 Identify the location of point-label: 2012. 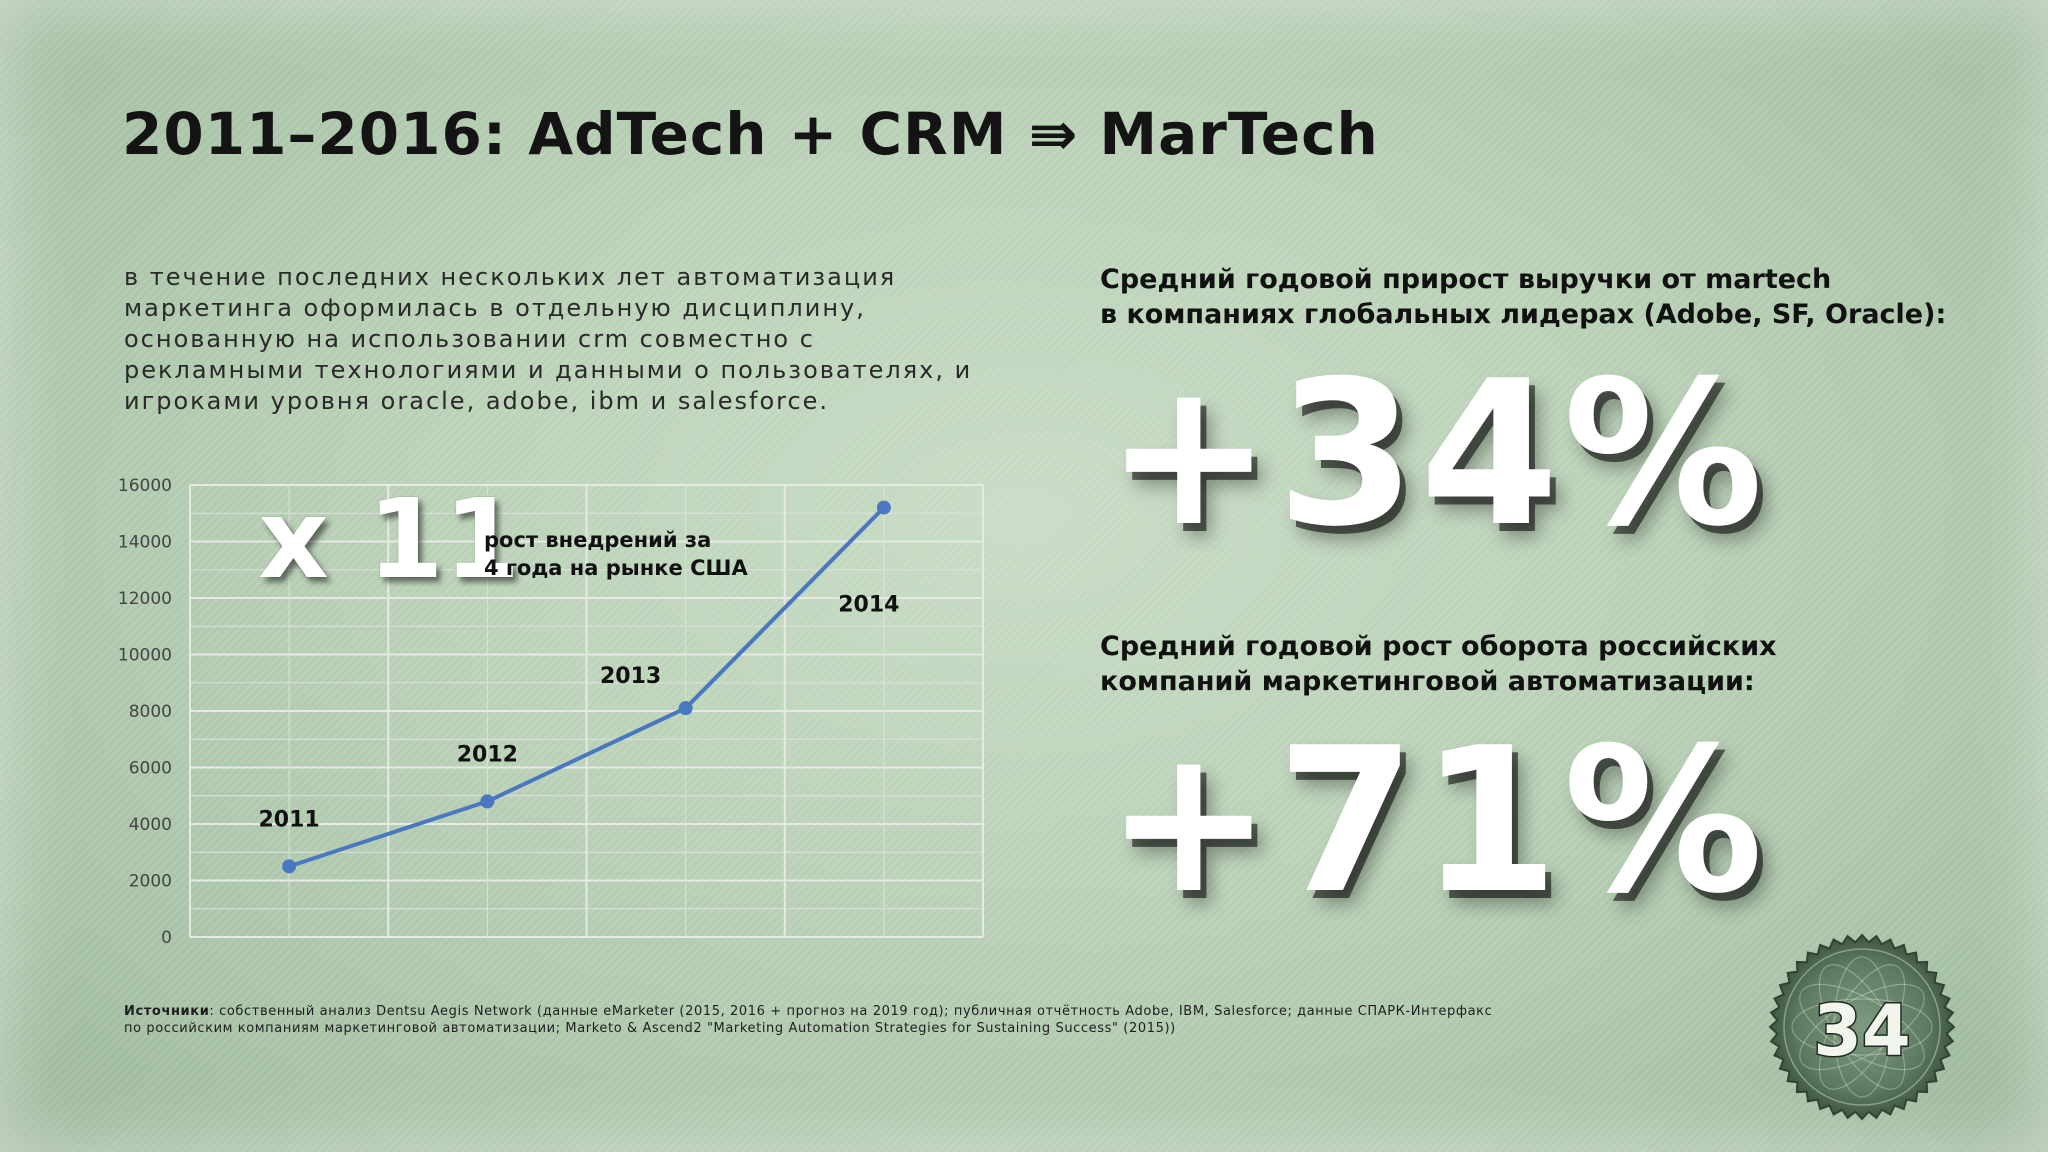
(487, 754).